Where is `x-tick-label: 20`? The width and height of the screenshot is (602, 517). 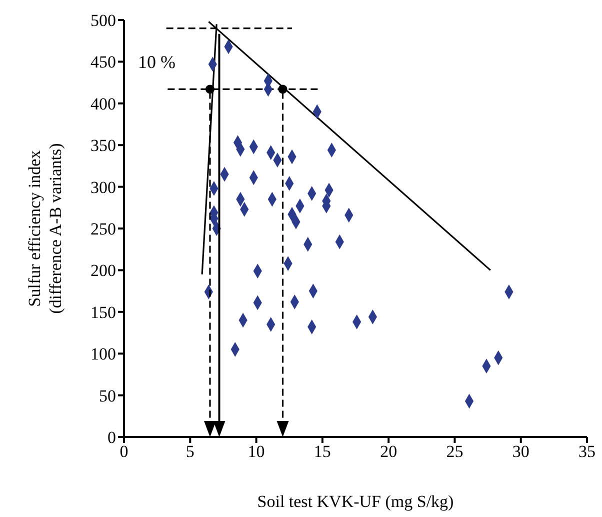 x-tick-label: 20 is located at coordinates (389, 452).